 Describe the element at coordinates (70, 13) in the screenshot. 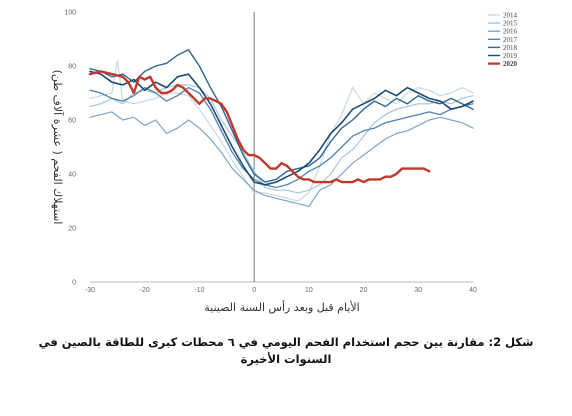

I see `y-tick-label: 100` at that location.